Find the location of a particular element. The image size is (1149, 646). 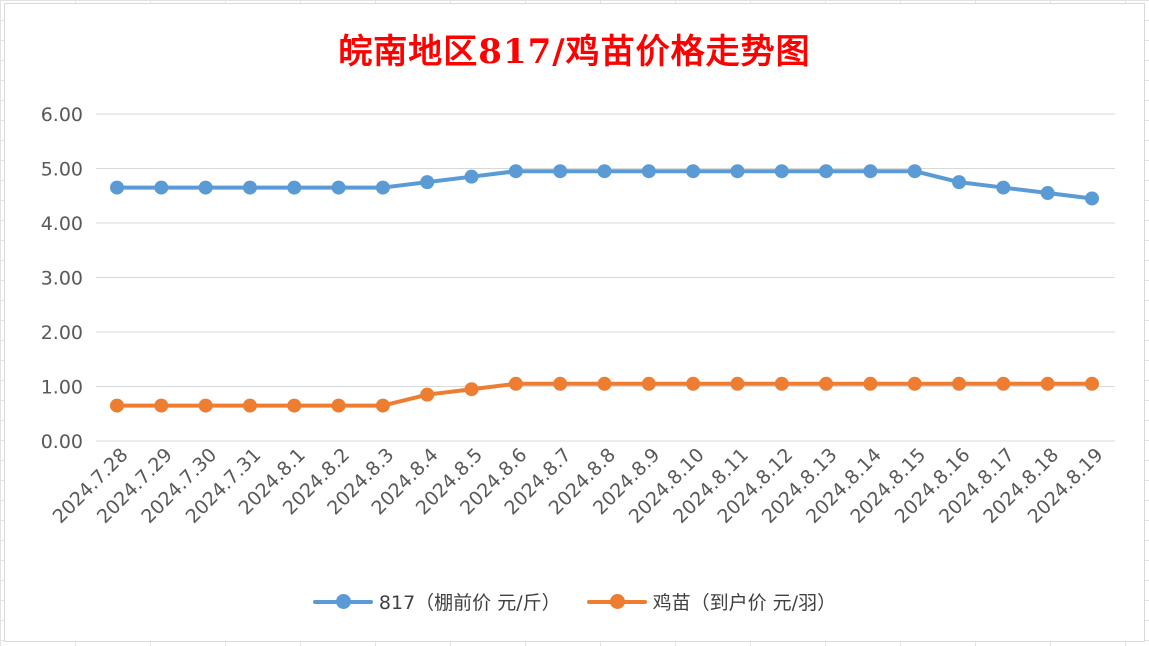

legend-swatch-817-icon is located at coordinates (342, 601).